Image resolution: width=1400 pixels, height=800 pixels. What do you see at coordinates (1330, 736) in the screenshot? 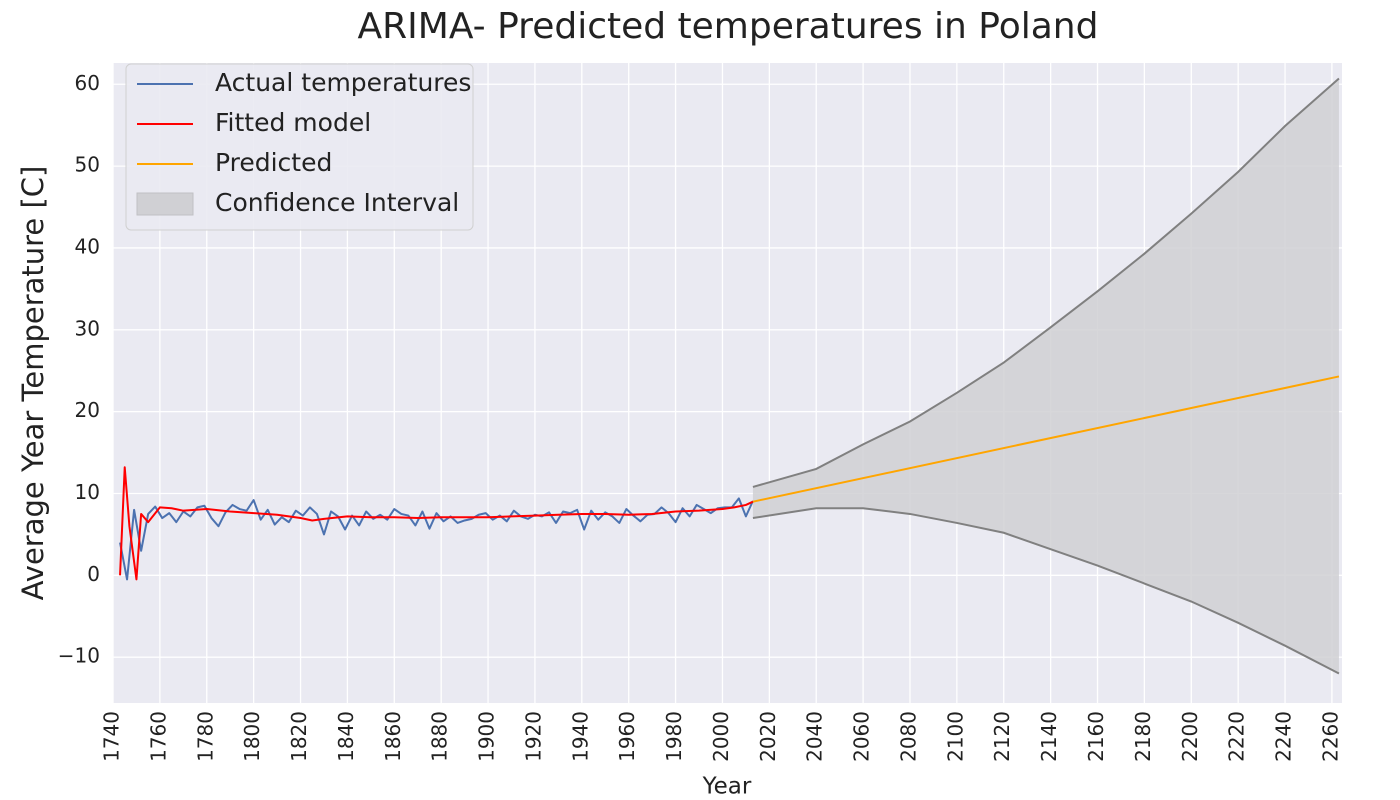
I see `x-tick-label: 2260` at bounding box center [1330, 736].